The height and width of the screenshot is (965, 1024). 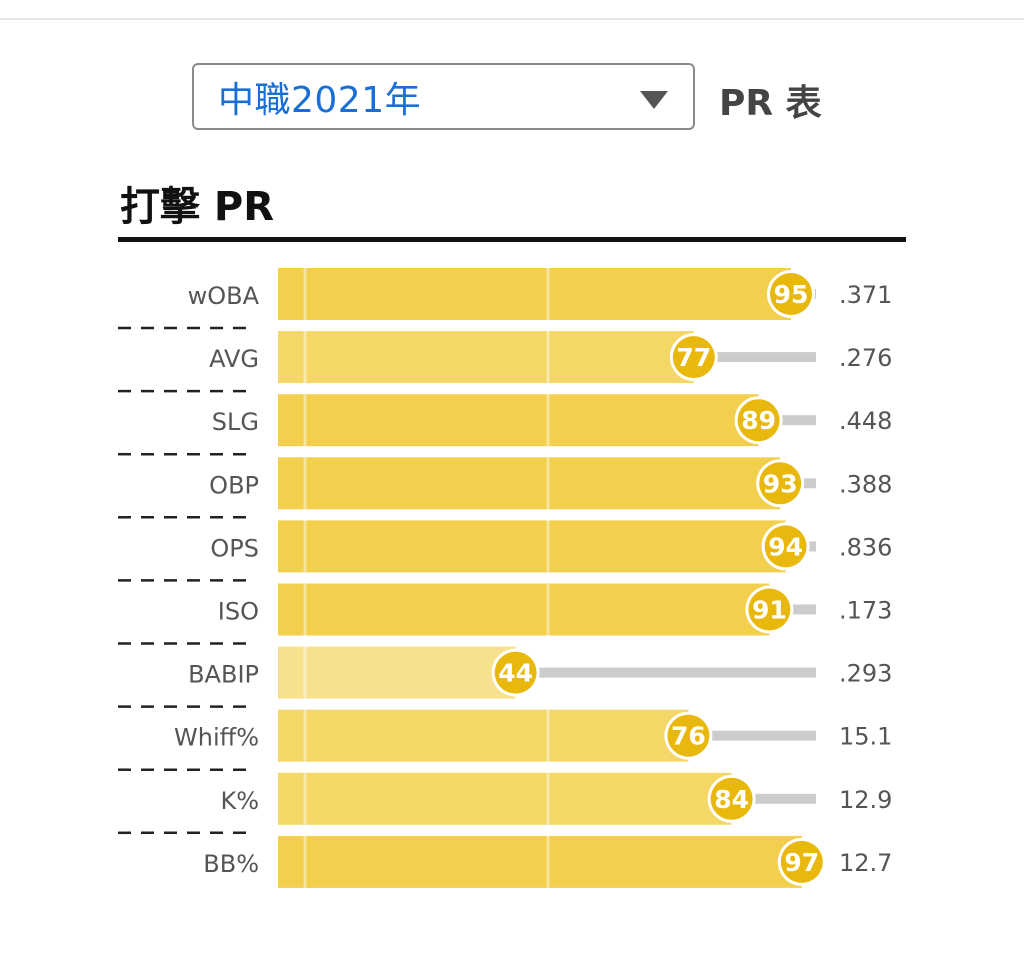 What do you see at coordinates (865, 547) in the screenshot?
I see `stat-value: .836` at bounding box center [865, 547].